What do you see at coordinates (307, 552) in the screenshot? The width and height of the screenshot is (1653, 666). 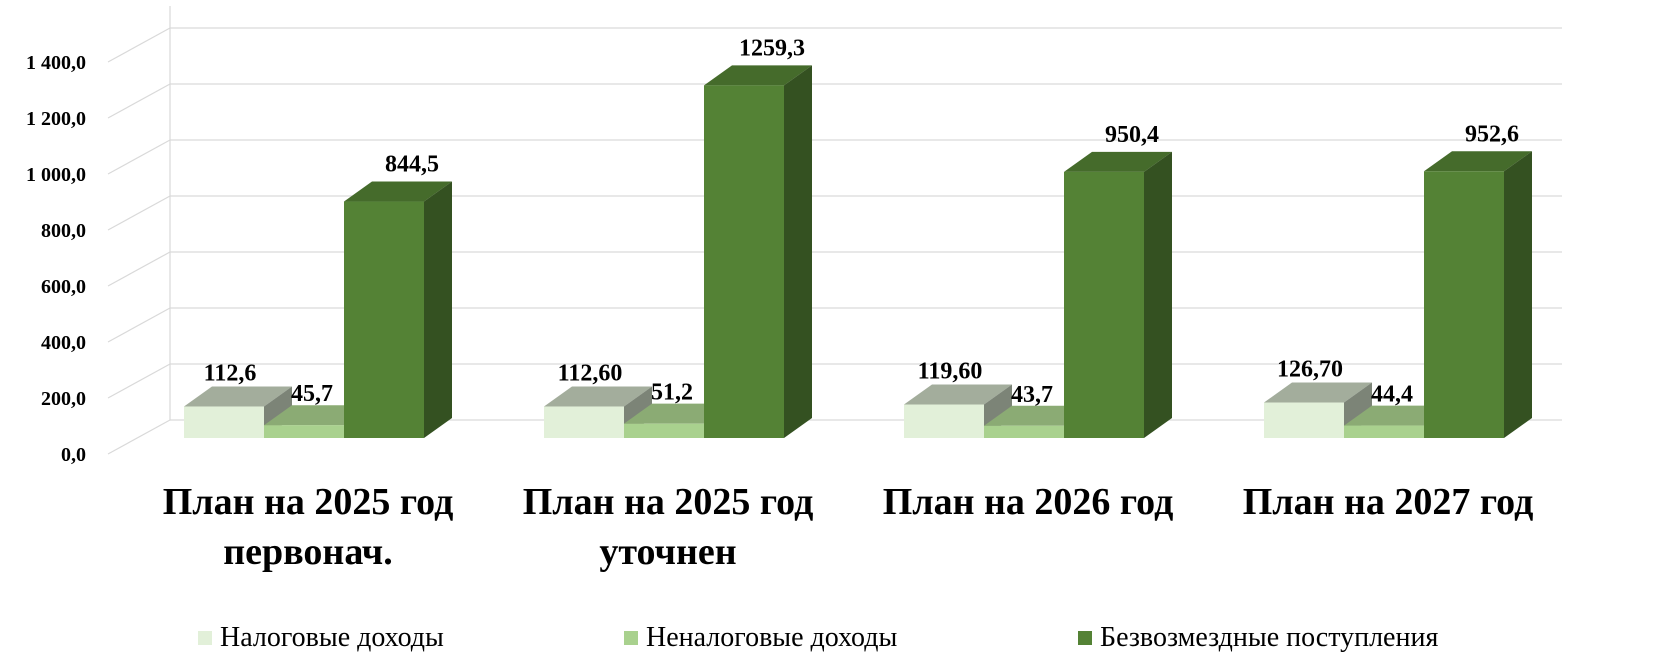 I see `category-label: первонач.` at bounding box center [307, 552].